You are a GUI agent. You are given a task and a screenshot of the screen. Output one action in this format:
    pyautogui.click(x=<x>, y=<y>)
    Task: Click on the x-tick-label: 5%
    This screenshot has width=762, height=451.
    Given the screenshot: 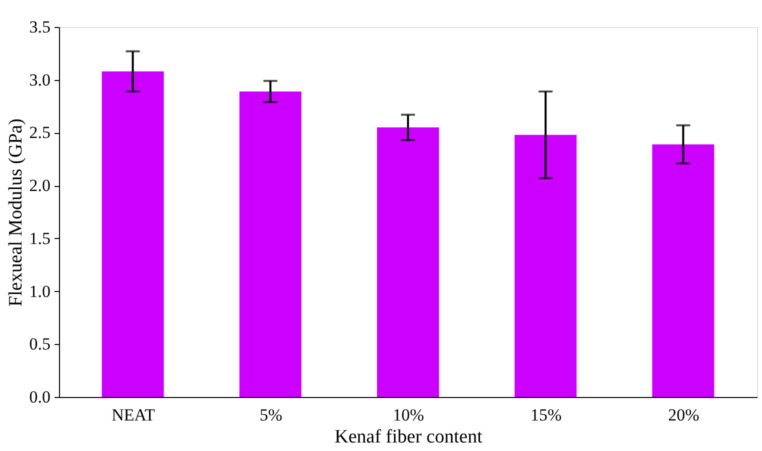 What is the action you would take?
    pyautogui.click(x=271, y=415)
    